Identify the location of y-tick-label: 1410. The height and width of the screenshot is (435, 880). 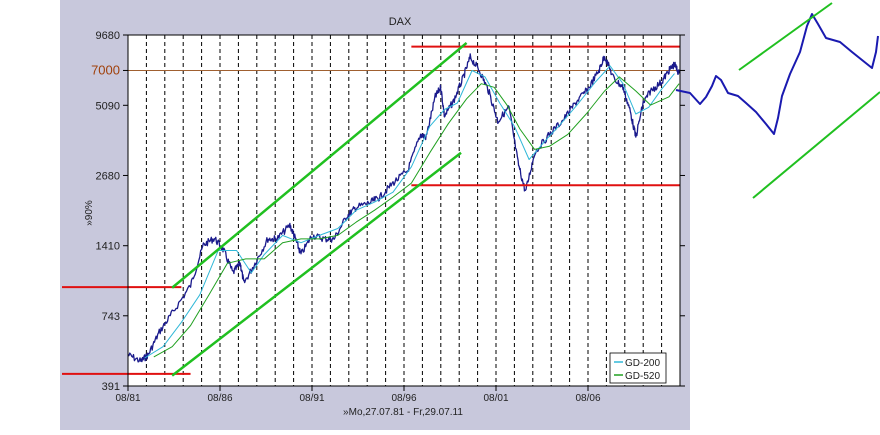
(108, 247).